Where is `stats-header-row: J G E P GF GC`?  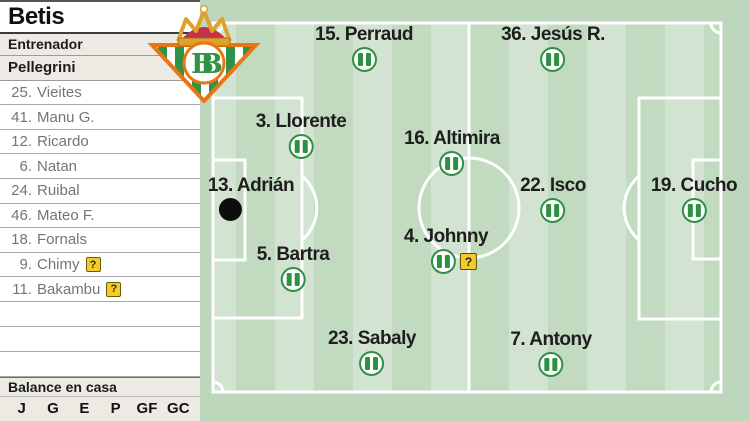
stats-header-row: J G E P GF GC is located at coordinates (100, 409).